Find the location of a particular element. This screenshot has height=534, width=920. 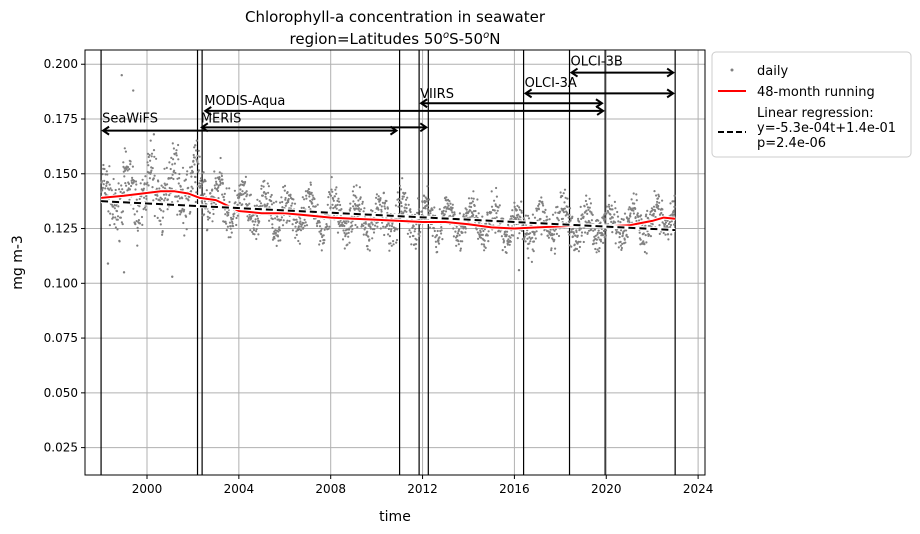

y-tick-label: 0.200 is located at coordinates (61, 64).